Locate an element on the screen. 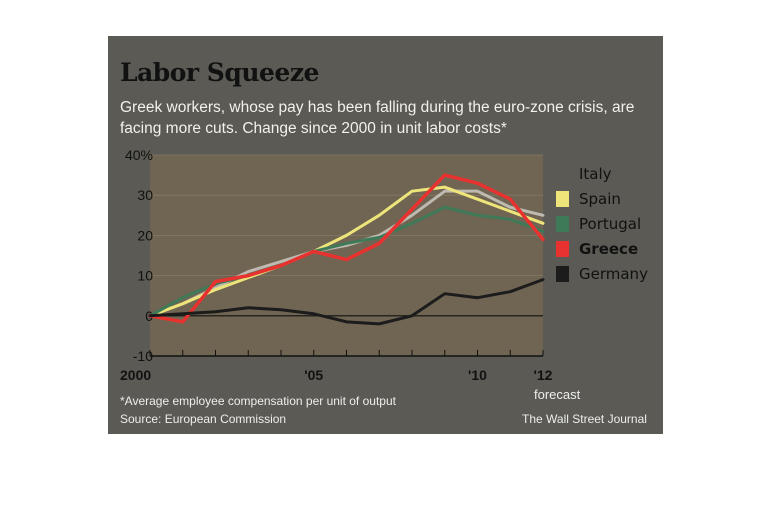 The image size is (770, 528). x-axis: 2000 '05 '10 '12 forecast is located at coordinates (350, 376).